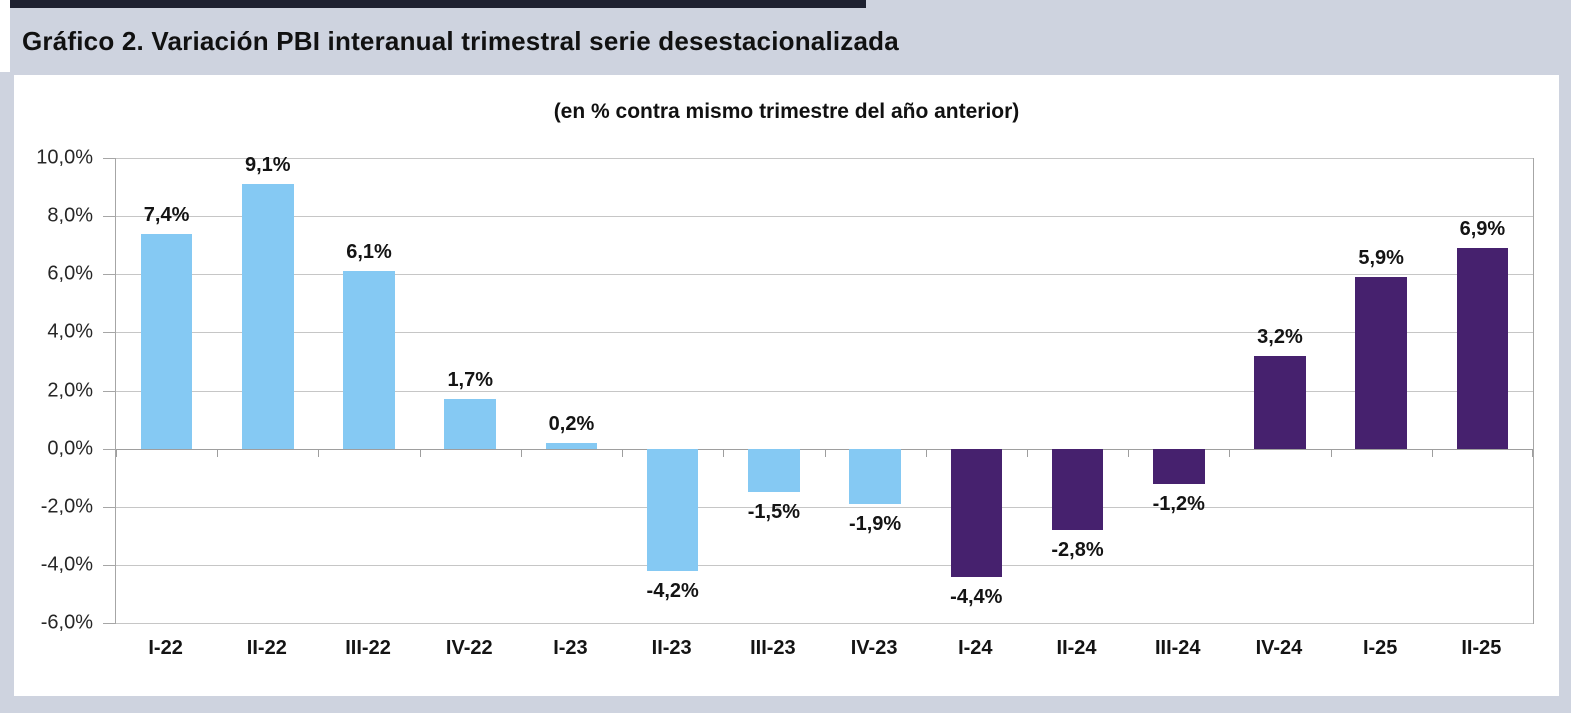  I want to click on x-axis-label: I-24, so click(975, 648).